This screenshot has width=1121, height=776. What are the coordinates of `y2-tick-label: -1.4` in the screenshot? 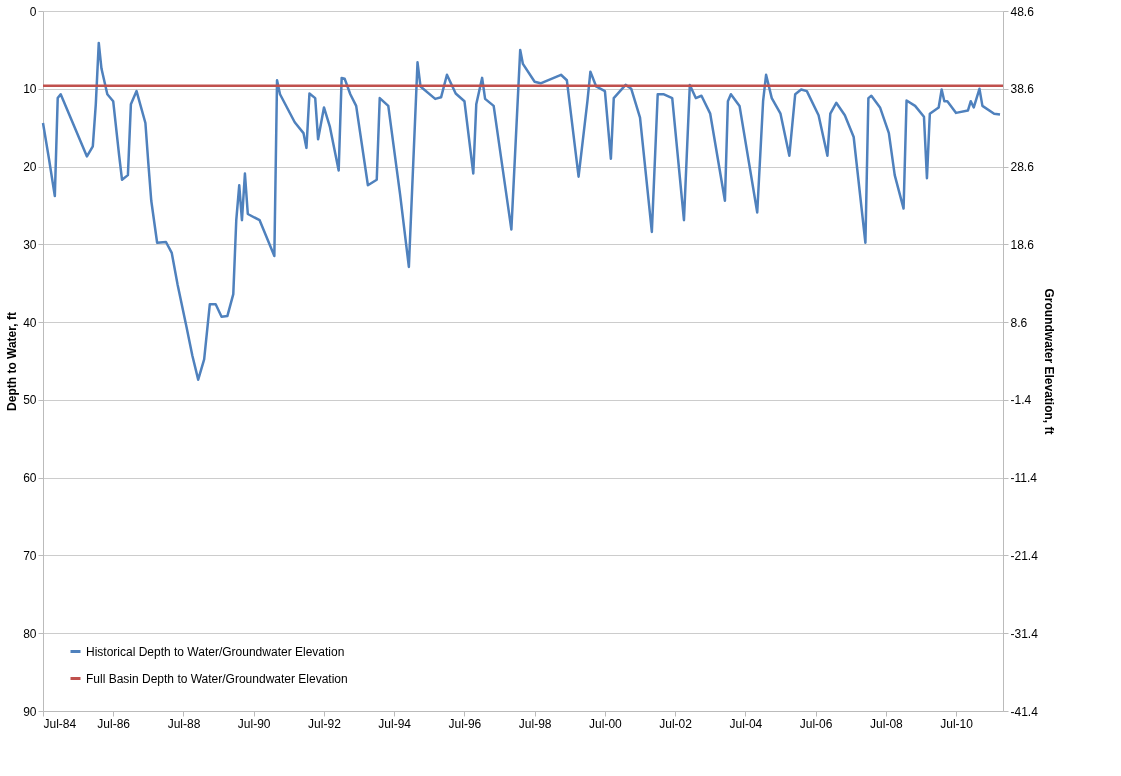 It's located at (1021, 400).